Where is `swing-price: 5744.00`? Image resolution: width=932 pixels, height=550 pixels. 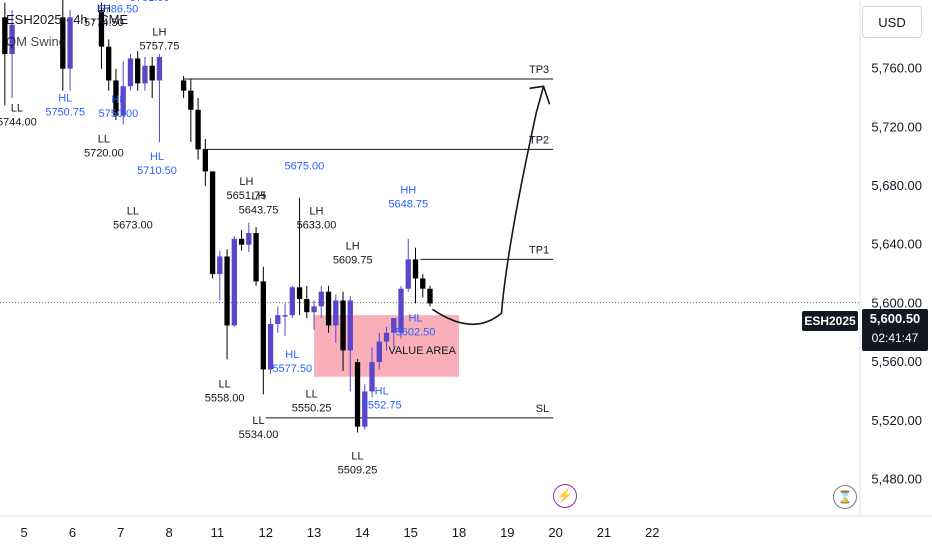 swing-price: 5744.00 is located at coordinates (18, 123).